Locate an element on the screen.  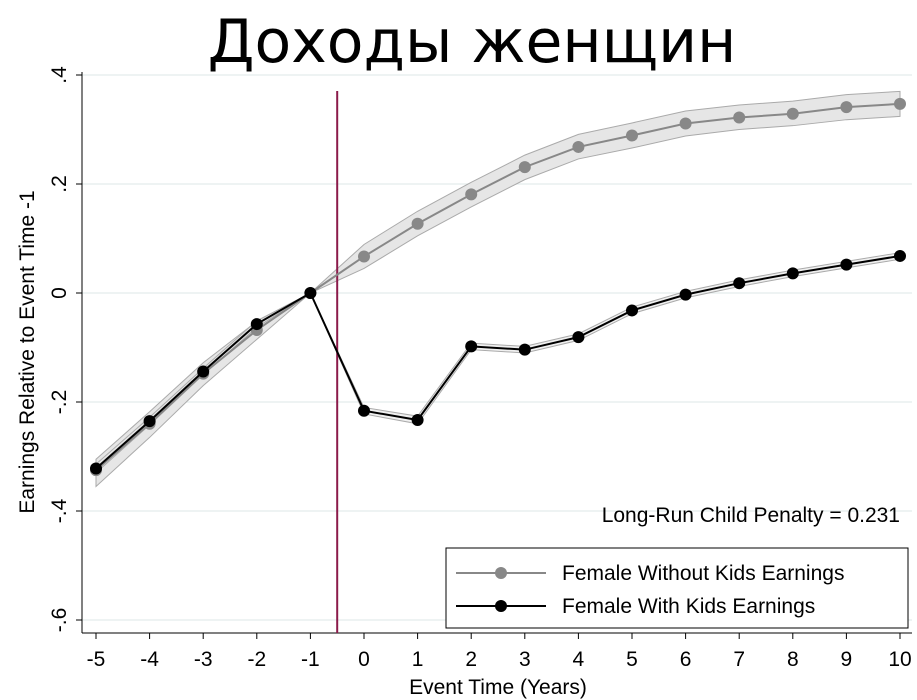
x-tick-label: -5 is located at coordinates (96, 659).